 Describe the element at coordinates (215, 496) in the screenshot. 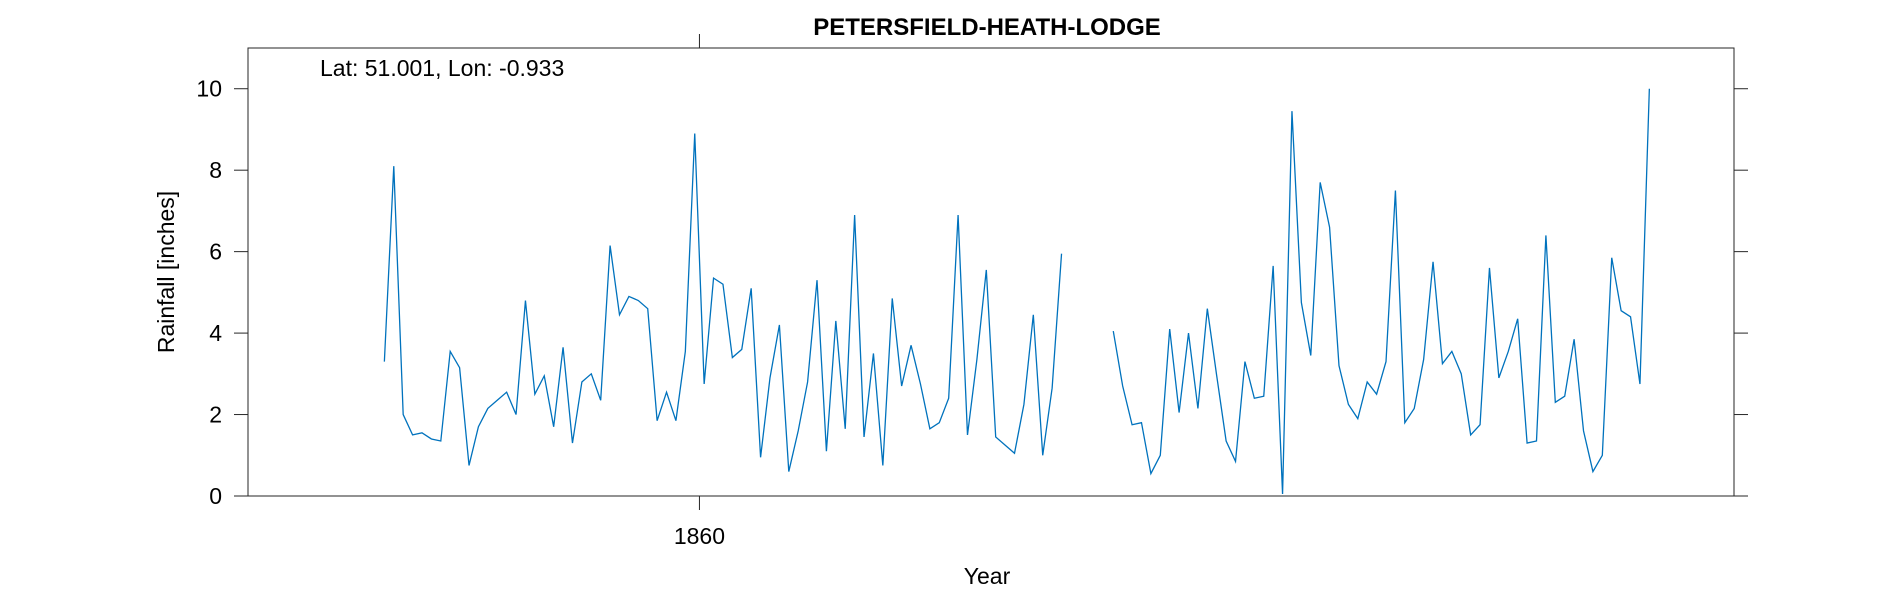

I see `y-tick-label: 0` at that location.